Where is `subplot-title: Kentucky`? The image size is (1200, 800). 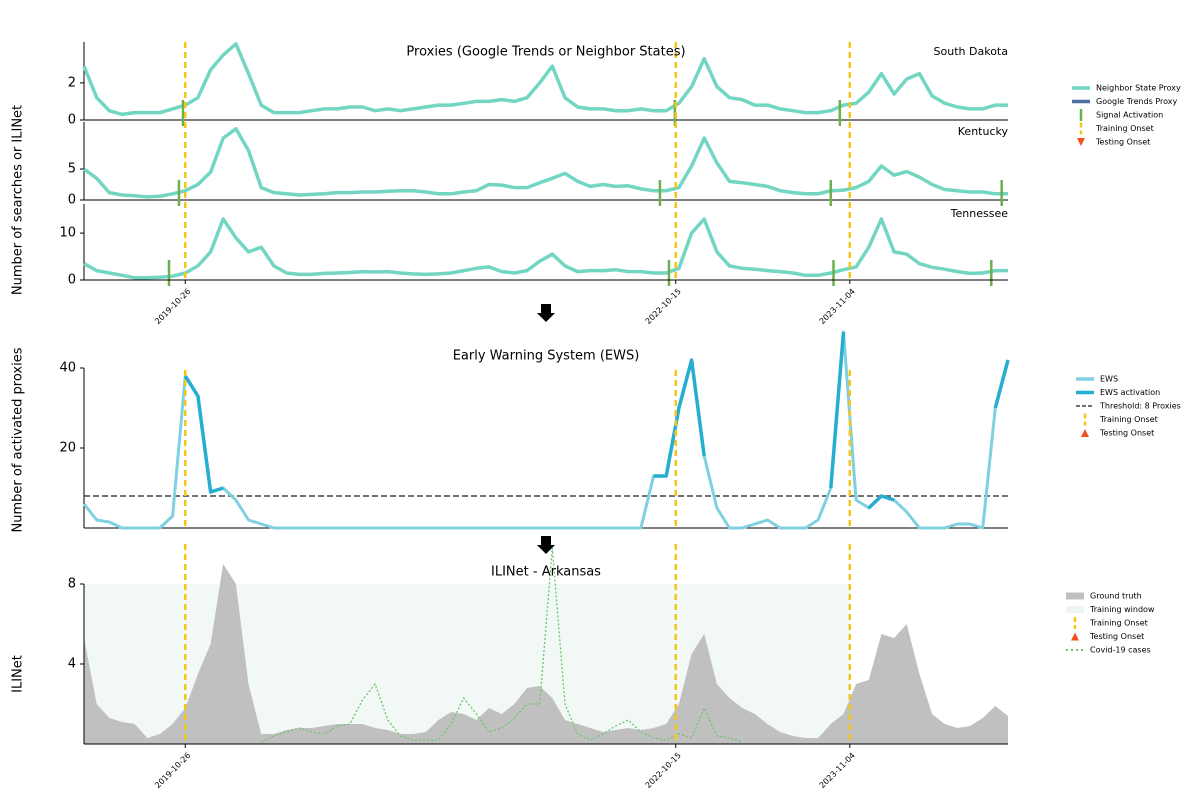
subplot-title: Kentucky is located at coordinates (983, 131).